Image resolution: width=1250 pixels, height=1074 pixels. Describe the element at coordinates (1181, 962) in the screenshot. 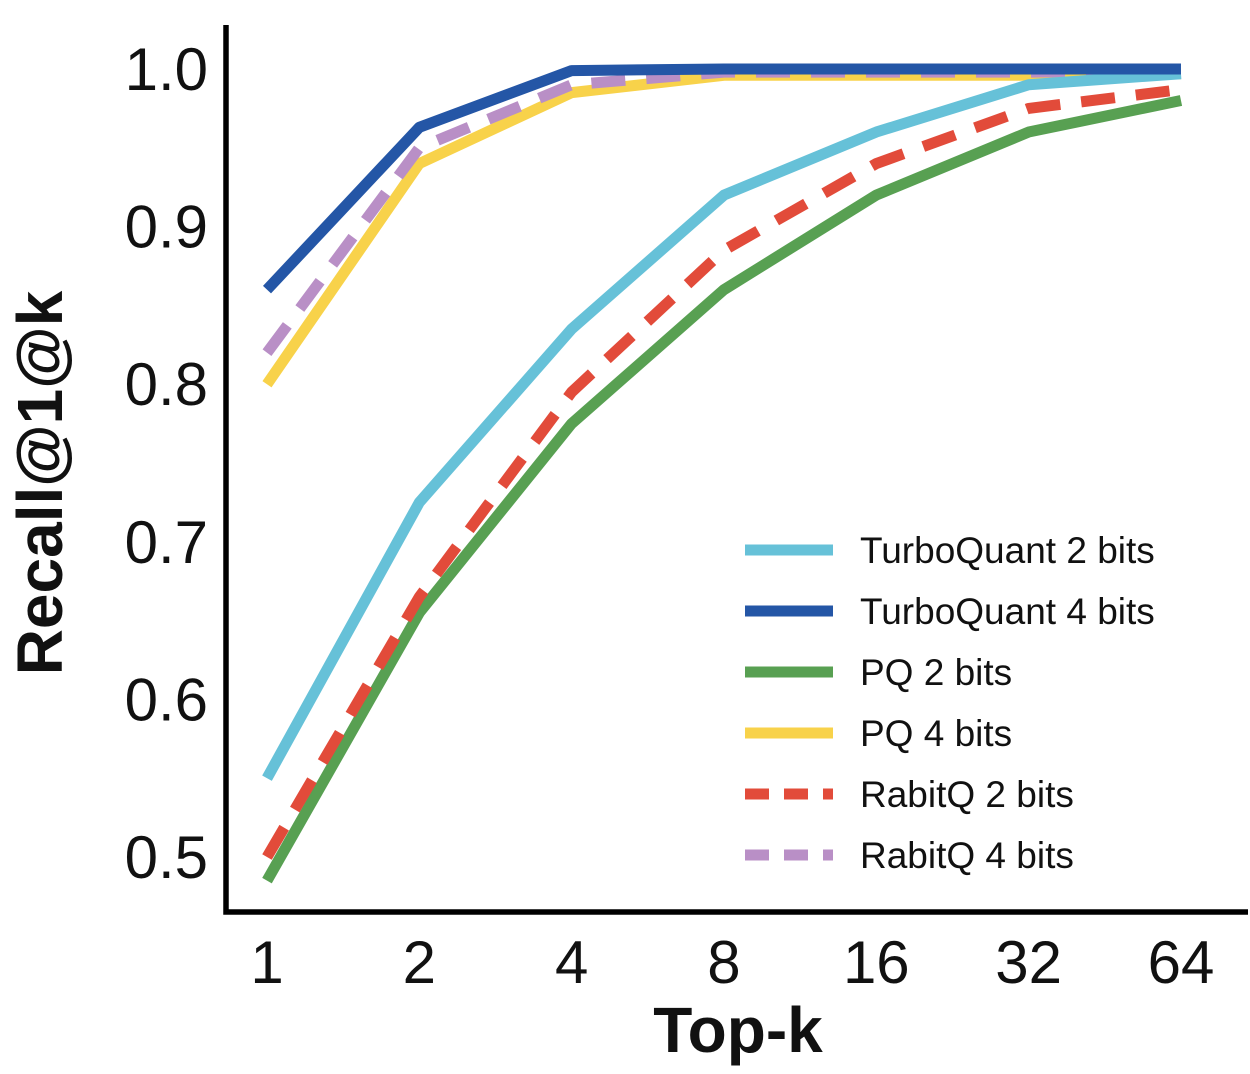

I see `x-tick-label-64: 64` at that location.